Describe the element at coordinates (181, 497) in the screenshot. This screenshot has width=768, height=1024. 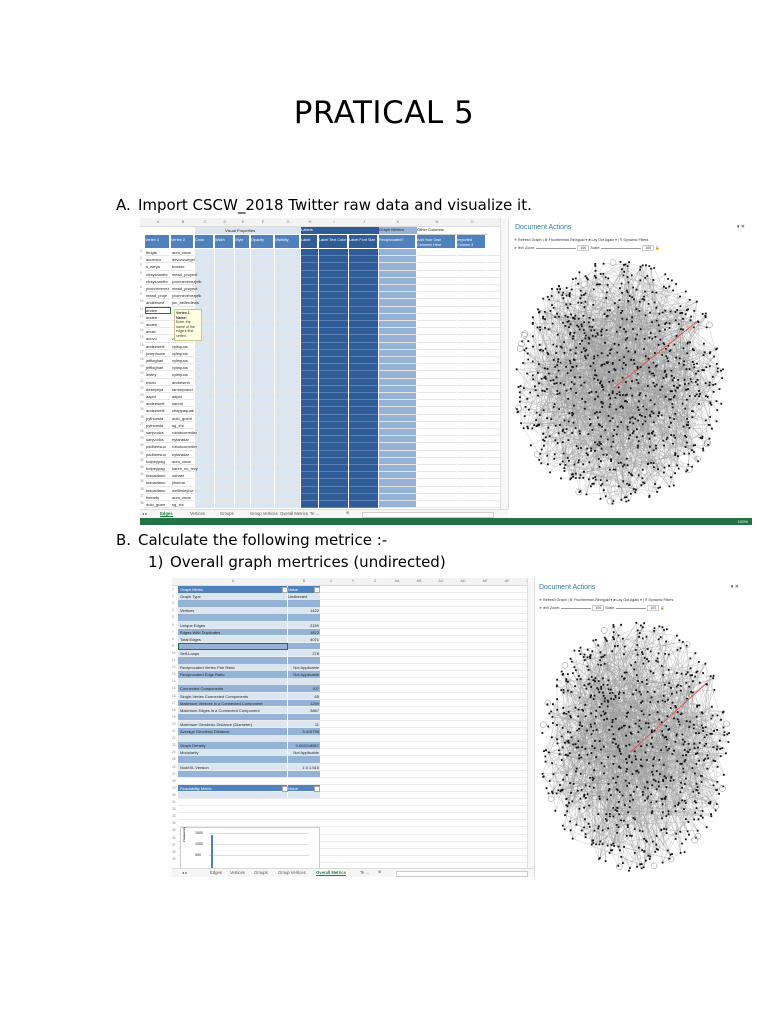
I see `vertex2-cell: aum_cscw` at that location.